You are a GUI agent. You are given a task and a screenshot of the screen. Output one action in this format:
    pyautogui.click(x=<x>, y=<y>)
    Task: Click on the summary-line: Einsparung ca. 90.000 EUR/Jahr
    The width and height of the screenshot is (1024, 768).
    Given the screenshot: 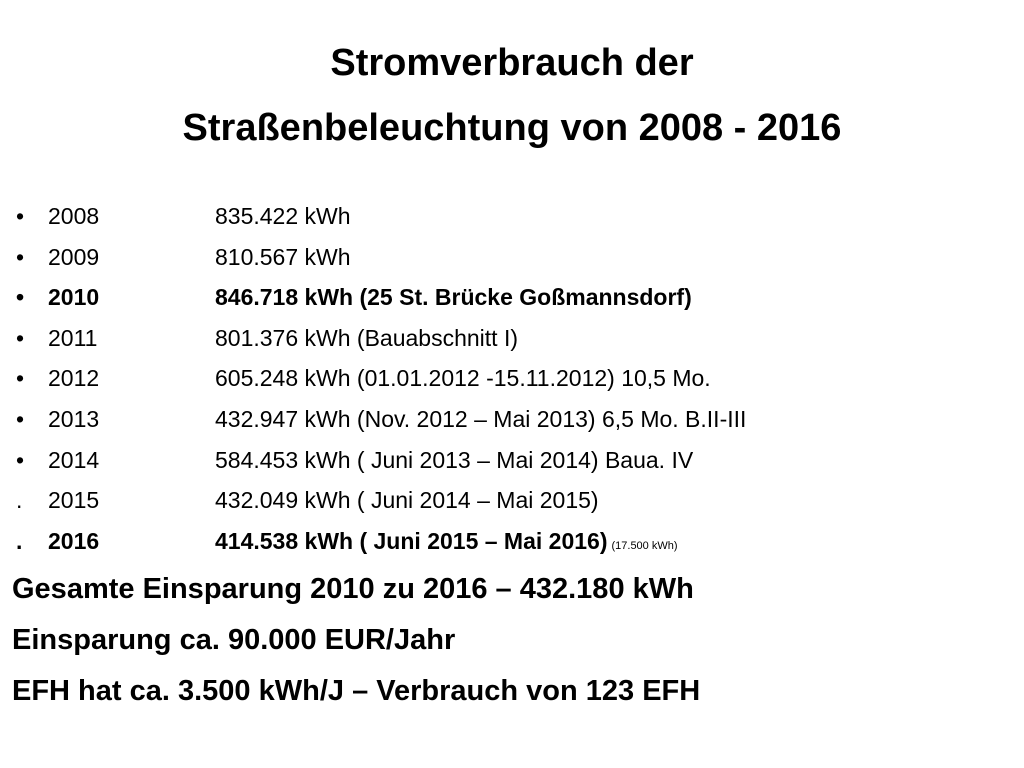 What is the action you would take?
    pyautogui.click(x=234, y=640)
    